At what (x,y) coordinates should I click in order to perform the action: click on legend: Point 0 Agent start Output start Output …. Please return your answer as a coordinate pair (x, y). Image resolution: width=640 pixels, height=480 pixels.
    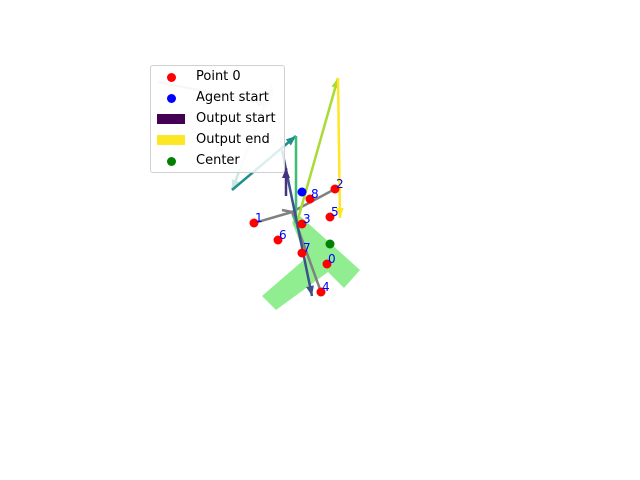
    Looking at the image, I should click on (217, 119).